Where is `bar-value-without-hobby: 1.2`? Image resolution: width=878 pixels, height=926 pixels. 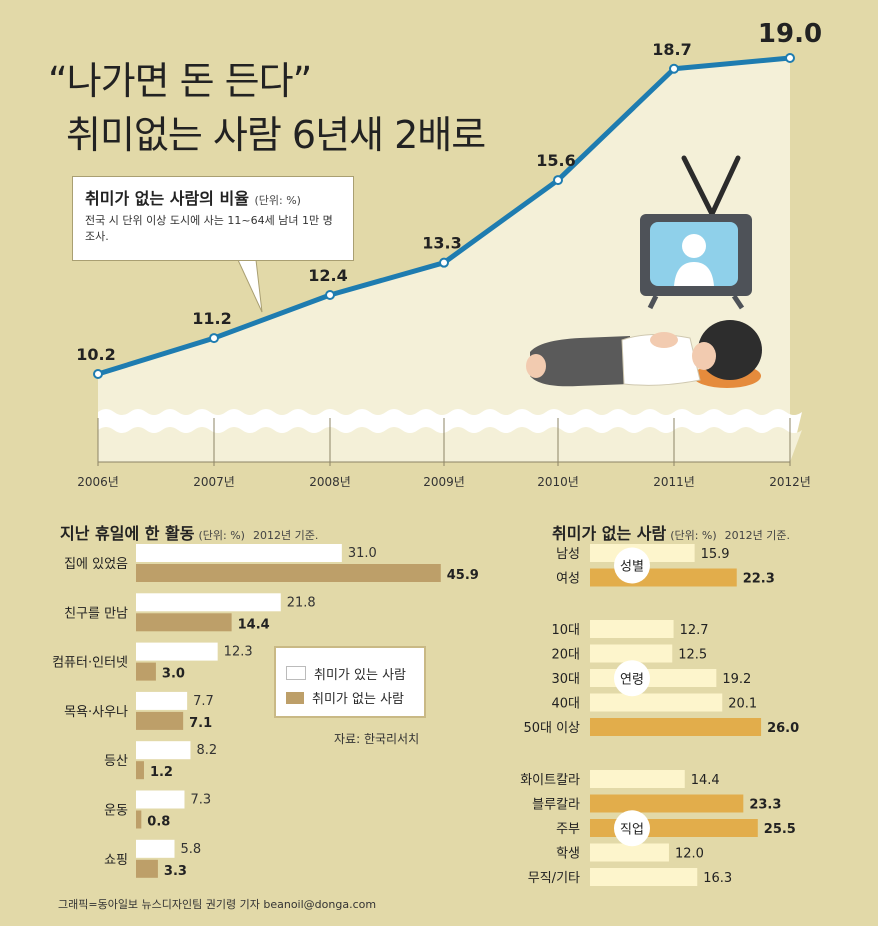
bar-value-without-hobby: 1.2 is located at coordinates (161, 772).